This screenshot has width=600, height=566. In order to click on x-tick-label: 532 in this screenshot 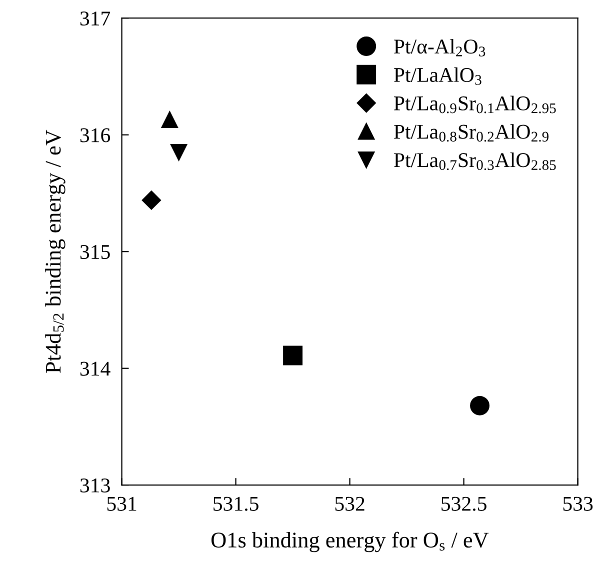, I will do `click(349, 503)`.